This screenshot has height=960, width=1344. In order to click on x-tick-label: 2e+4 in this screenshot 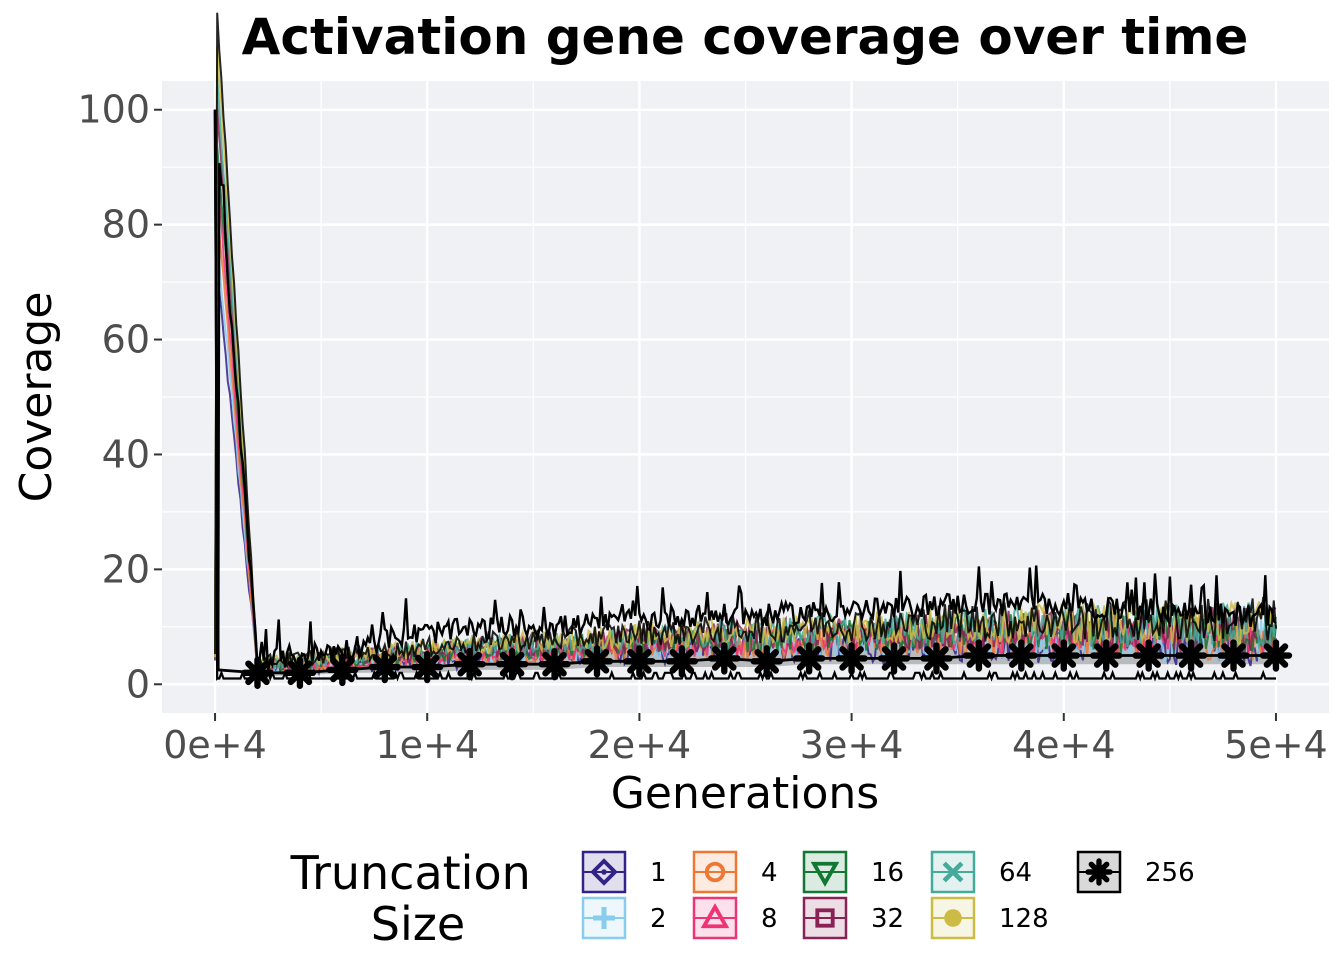, I will do `click(640, 745)`.